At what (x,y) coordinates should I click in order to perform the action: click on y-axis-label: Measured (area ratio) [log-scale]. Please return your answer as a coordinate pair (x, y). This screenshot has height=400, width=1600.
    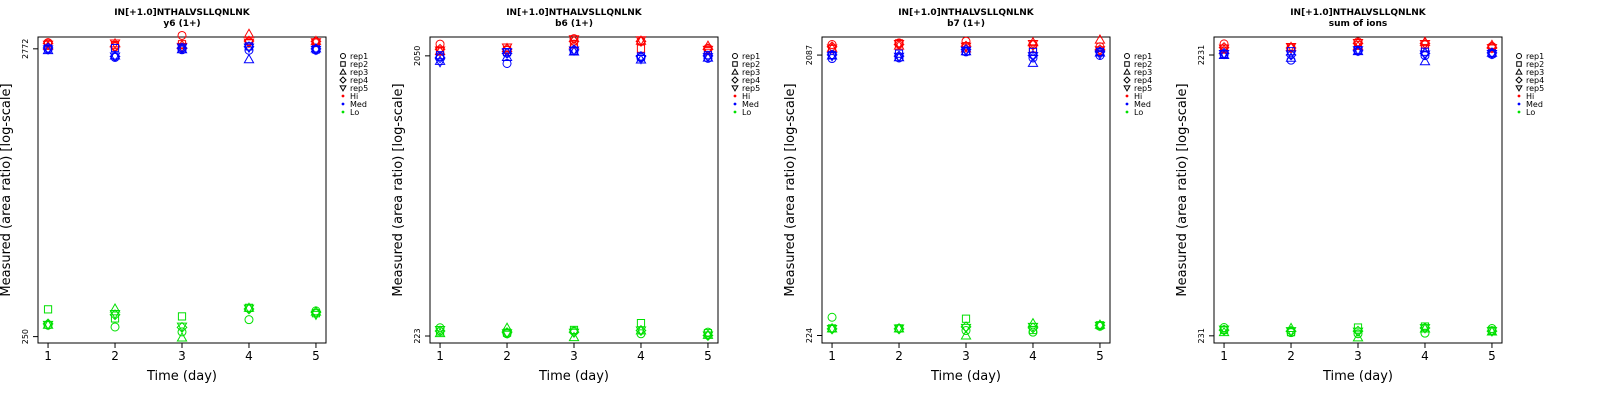
    Looking at the image, I should click on (1182, 189).